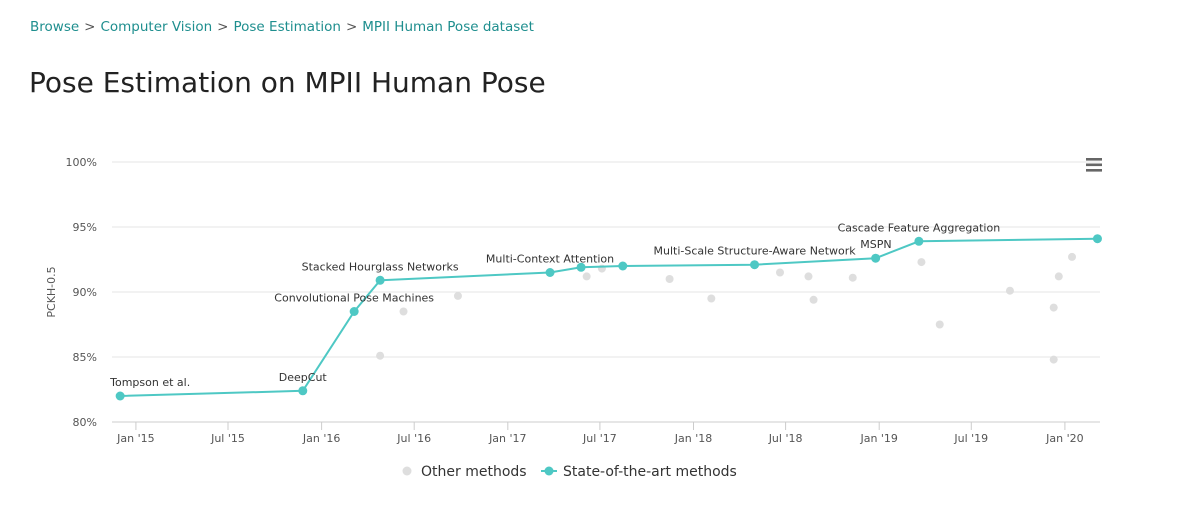 Image resolution: width=1180 pixels, height=514 pixels. Describe the element at coordinates (970, 438) in the screenshot. I see `x-tick-label: Jul '19` at that location.